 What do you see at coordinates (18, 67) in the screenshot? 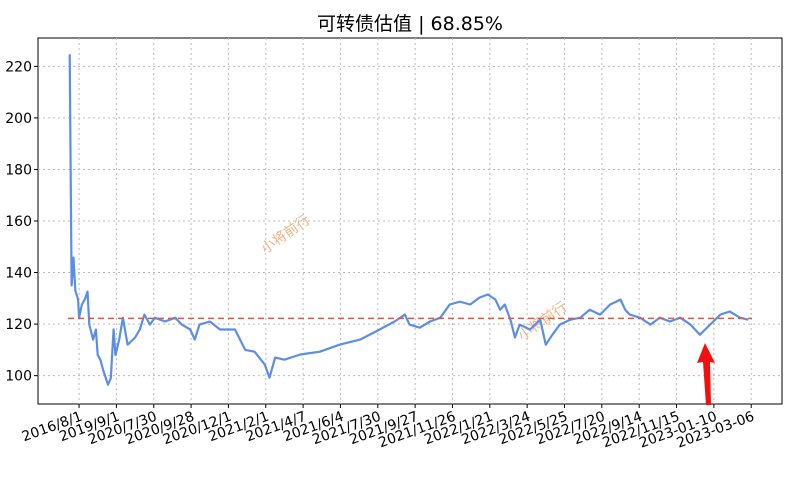
I see `y-tick-label: 220` at bounding box center [18, 67].